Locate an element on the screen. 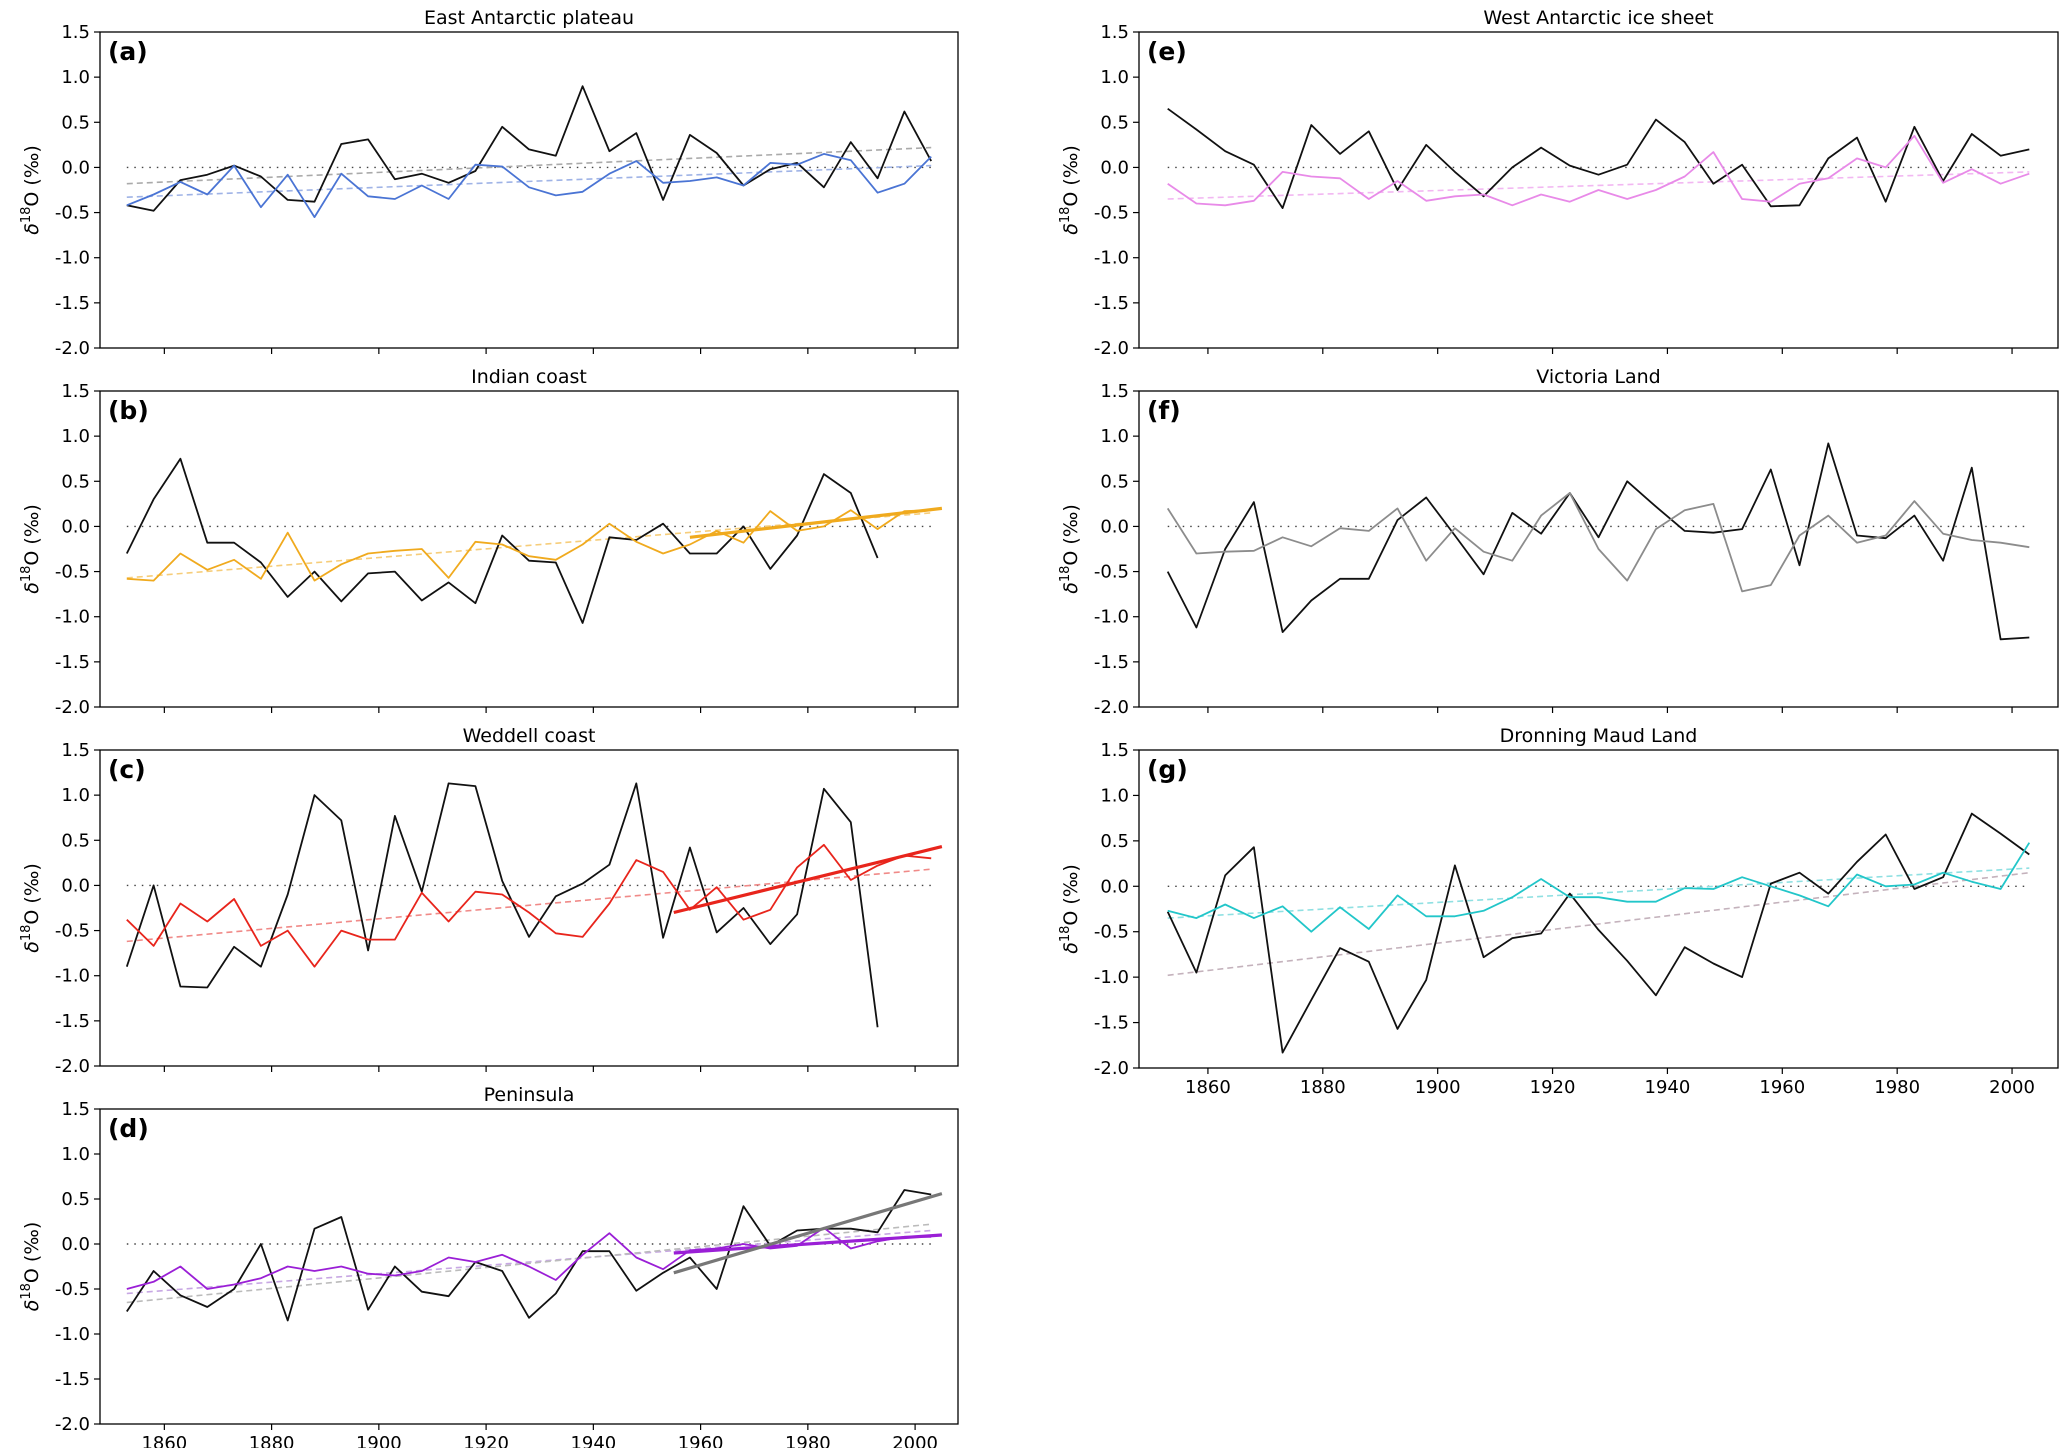  x-tick-label: 1960 is located at coordinates (701, 1440).